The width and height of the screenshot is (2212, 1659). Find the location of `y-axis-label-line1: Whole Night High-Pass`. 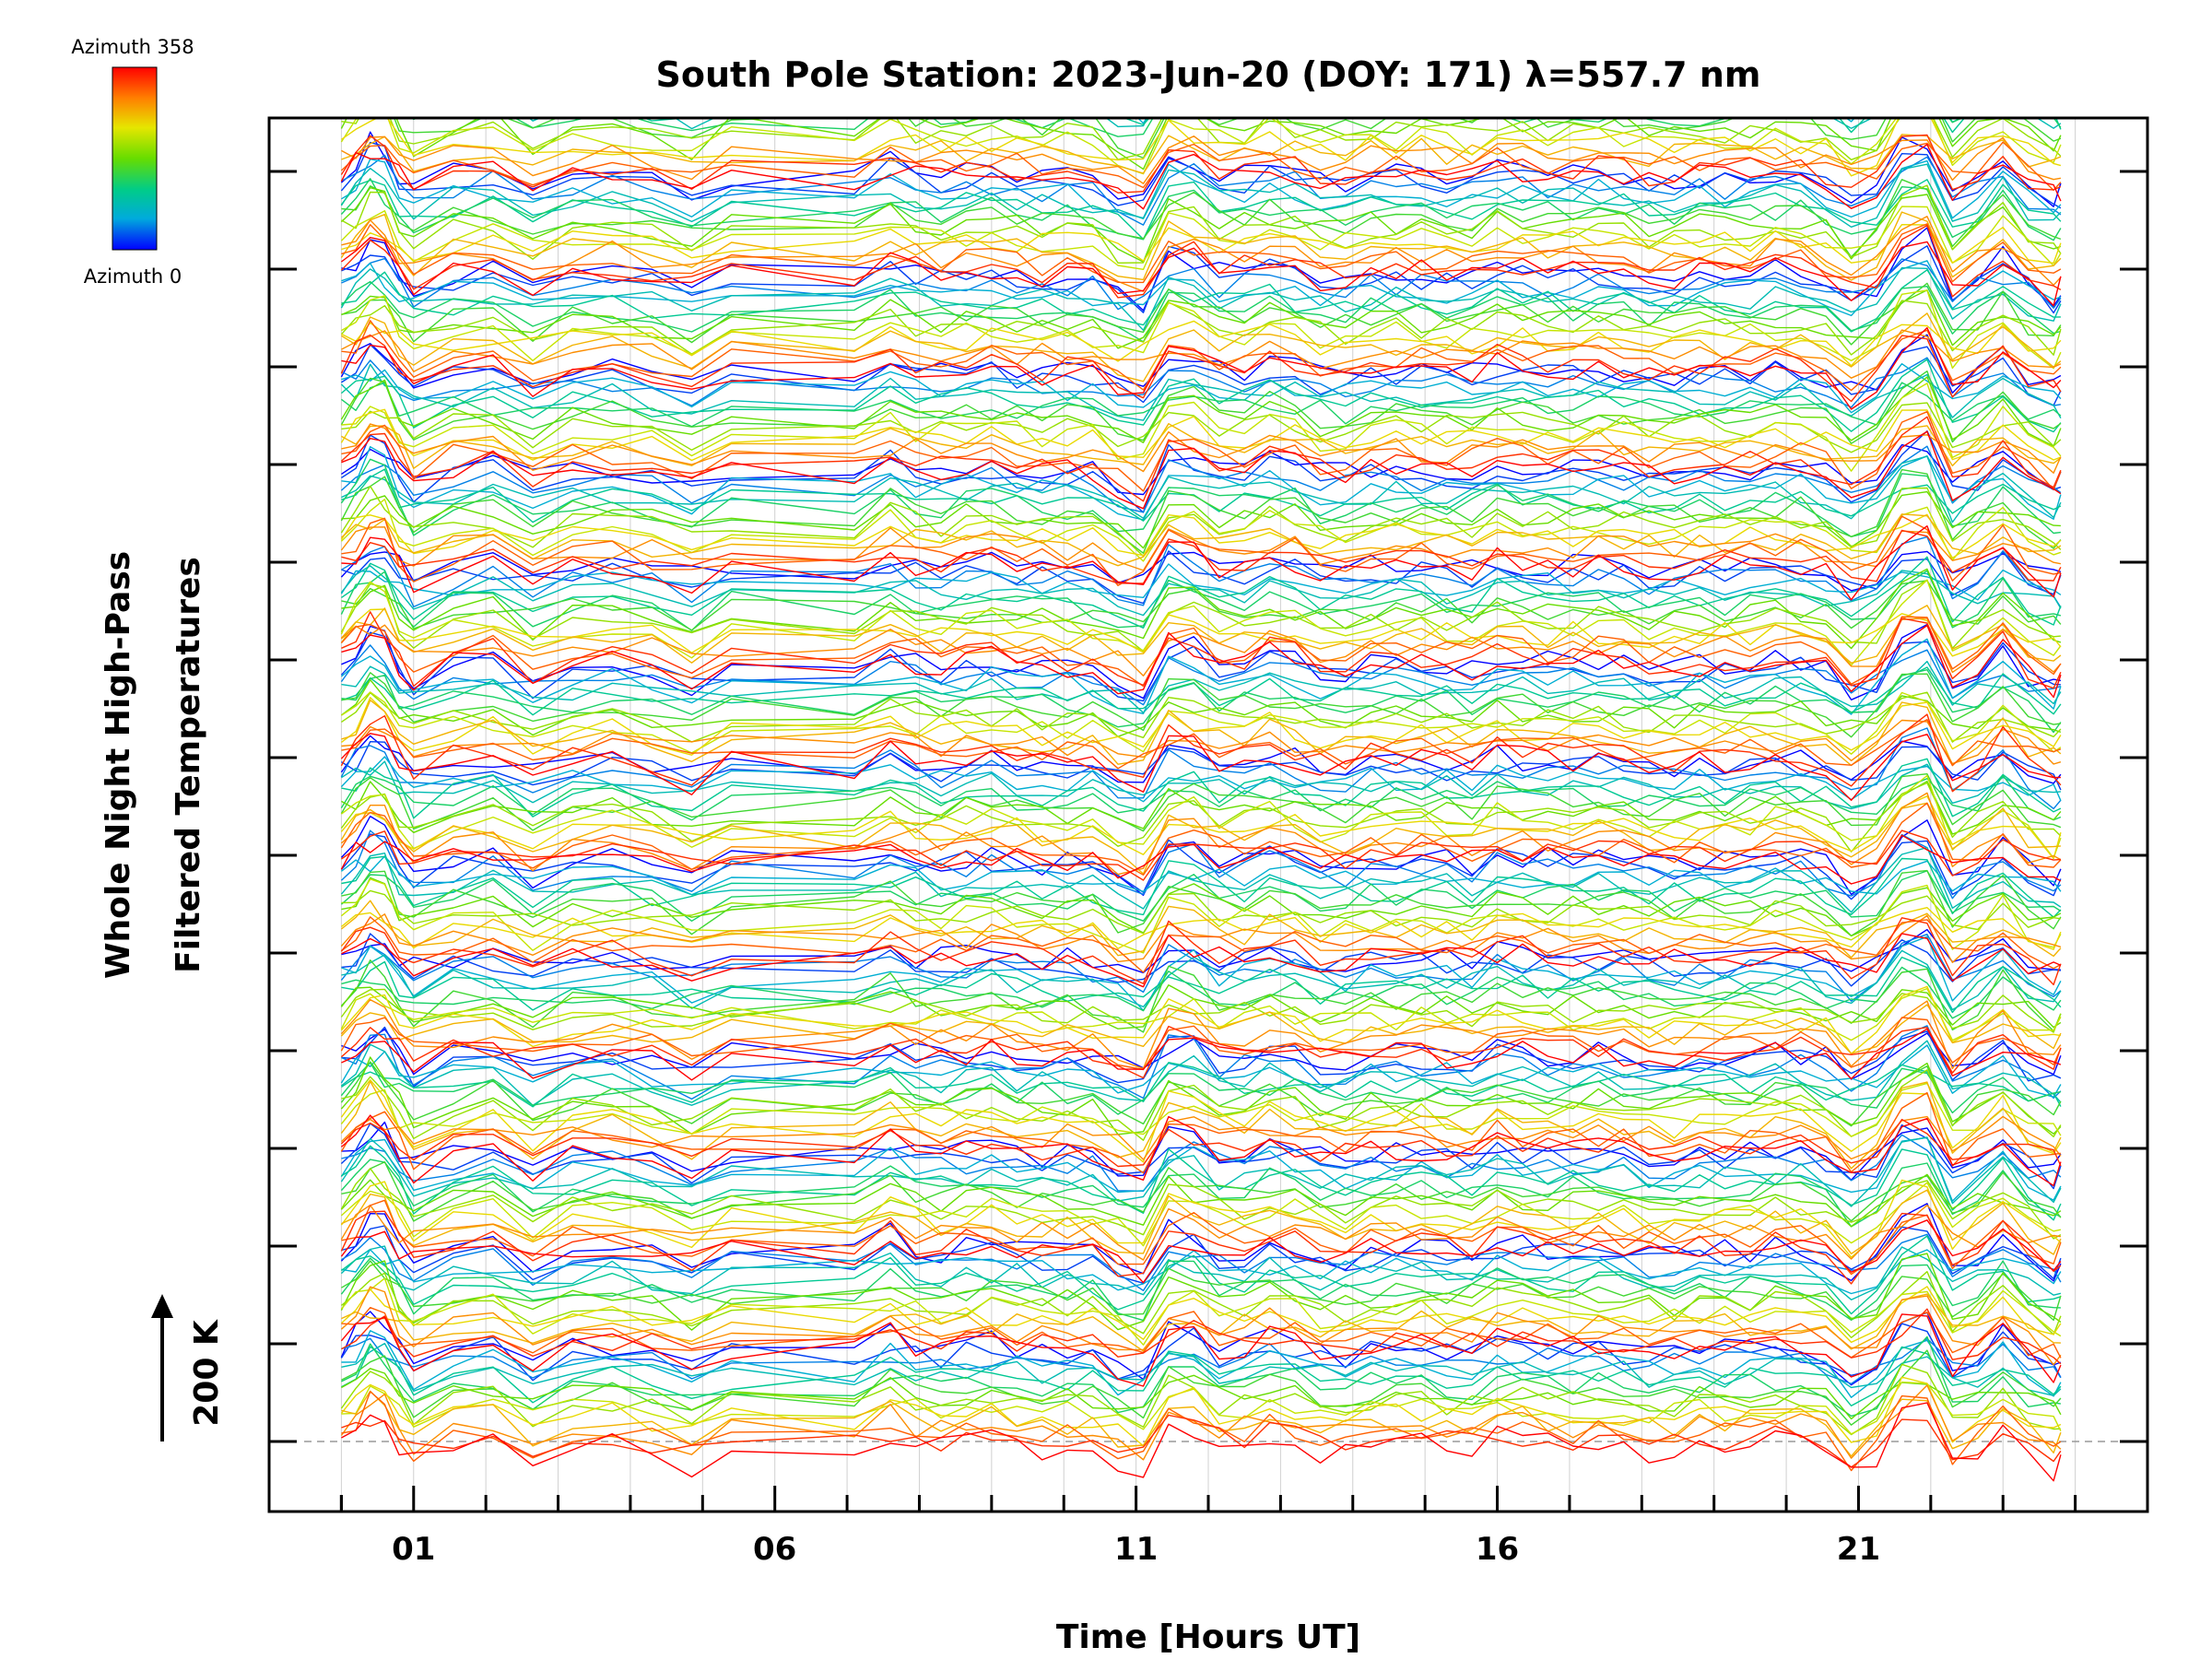

y-axis-label-line1: Whole Night High-Pass is located at coordinates (118, 765).